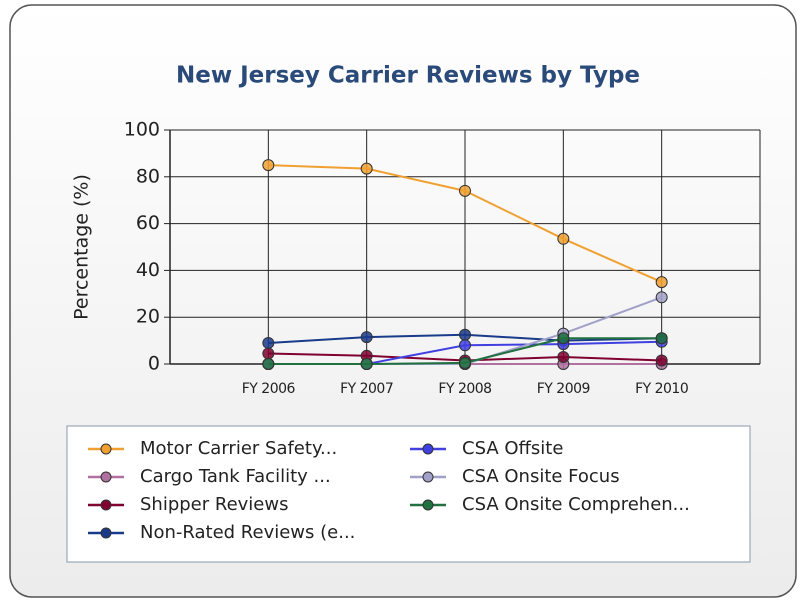 The width and height of the screenshot is (800, 600). What do you see at coordinates (154, 364) in the screenshot?
I see `y-tick-label: 0` at bounding box center [154, 364].